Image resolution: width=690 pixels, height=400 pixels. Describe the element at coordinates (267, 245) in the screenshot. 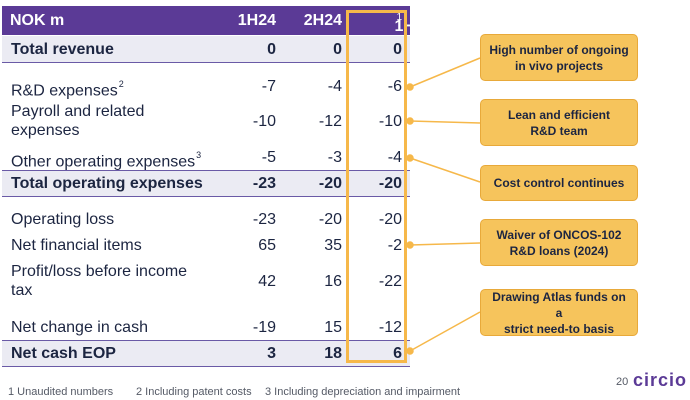

I see `value-1h24: 65` at that location.